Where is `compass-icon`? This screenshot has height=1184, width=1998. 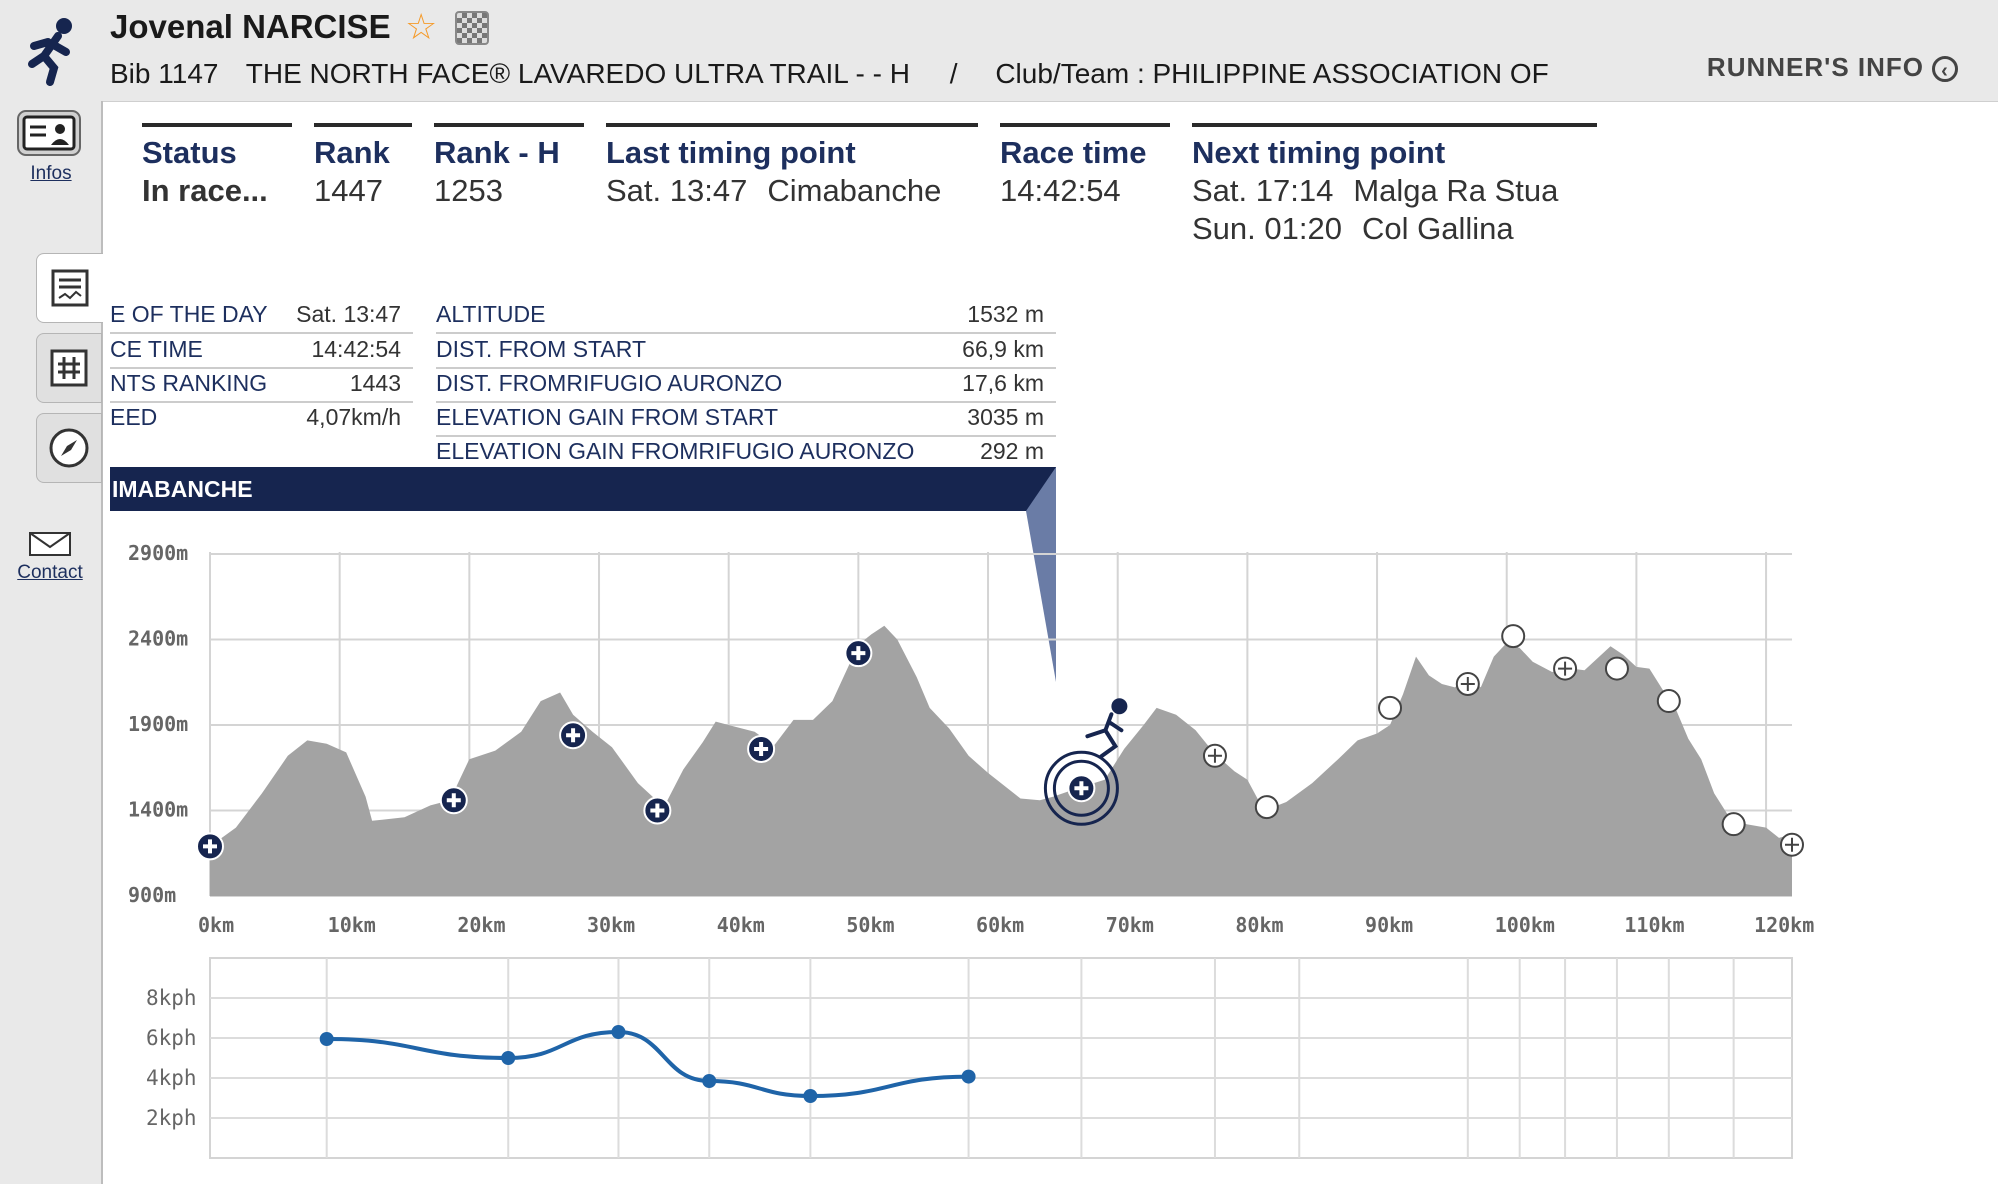
compass-icon is located at coordinates (69, 448).